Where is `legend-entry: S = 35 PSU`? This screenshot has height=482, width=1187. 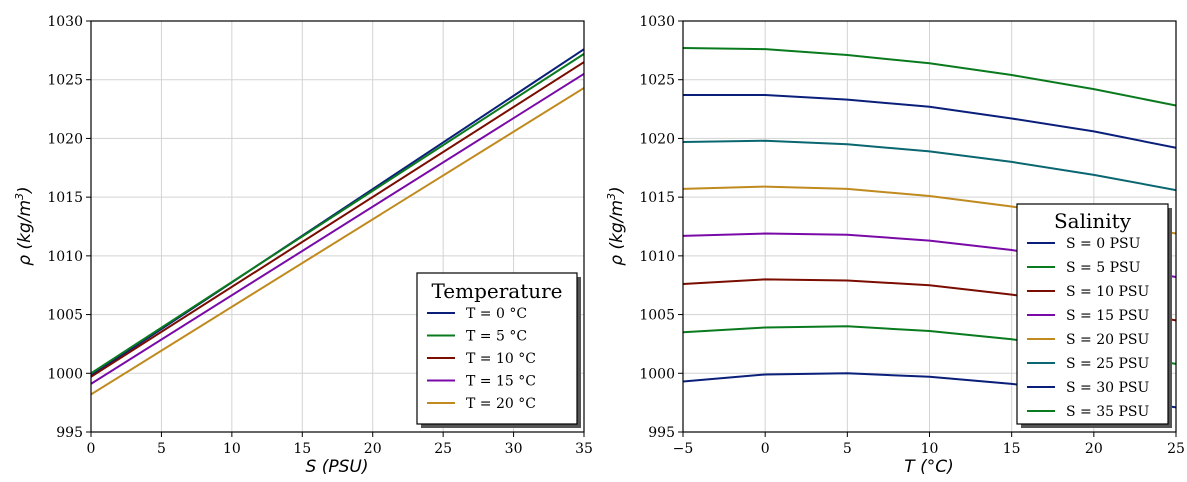
legend-entry: S = 35 PSU is located at coordinates (1107, 412).